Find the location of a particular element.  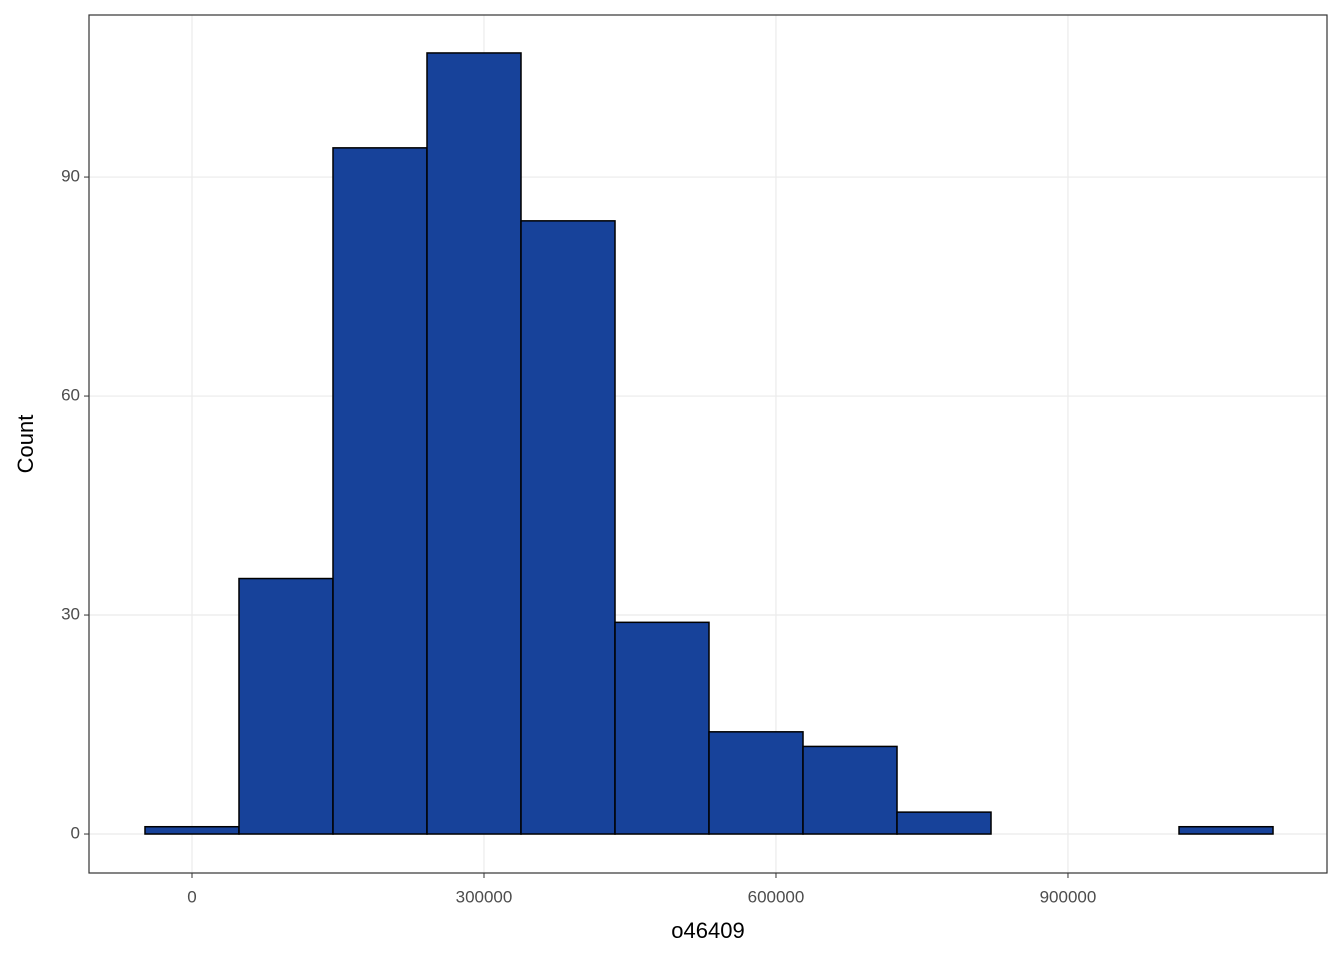

y-tick-label: 60 is located at coordinates (70, 395).